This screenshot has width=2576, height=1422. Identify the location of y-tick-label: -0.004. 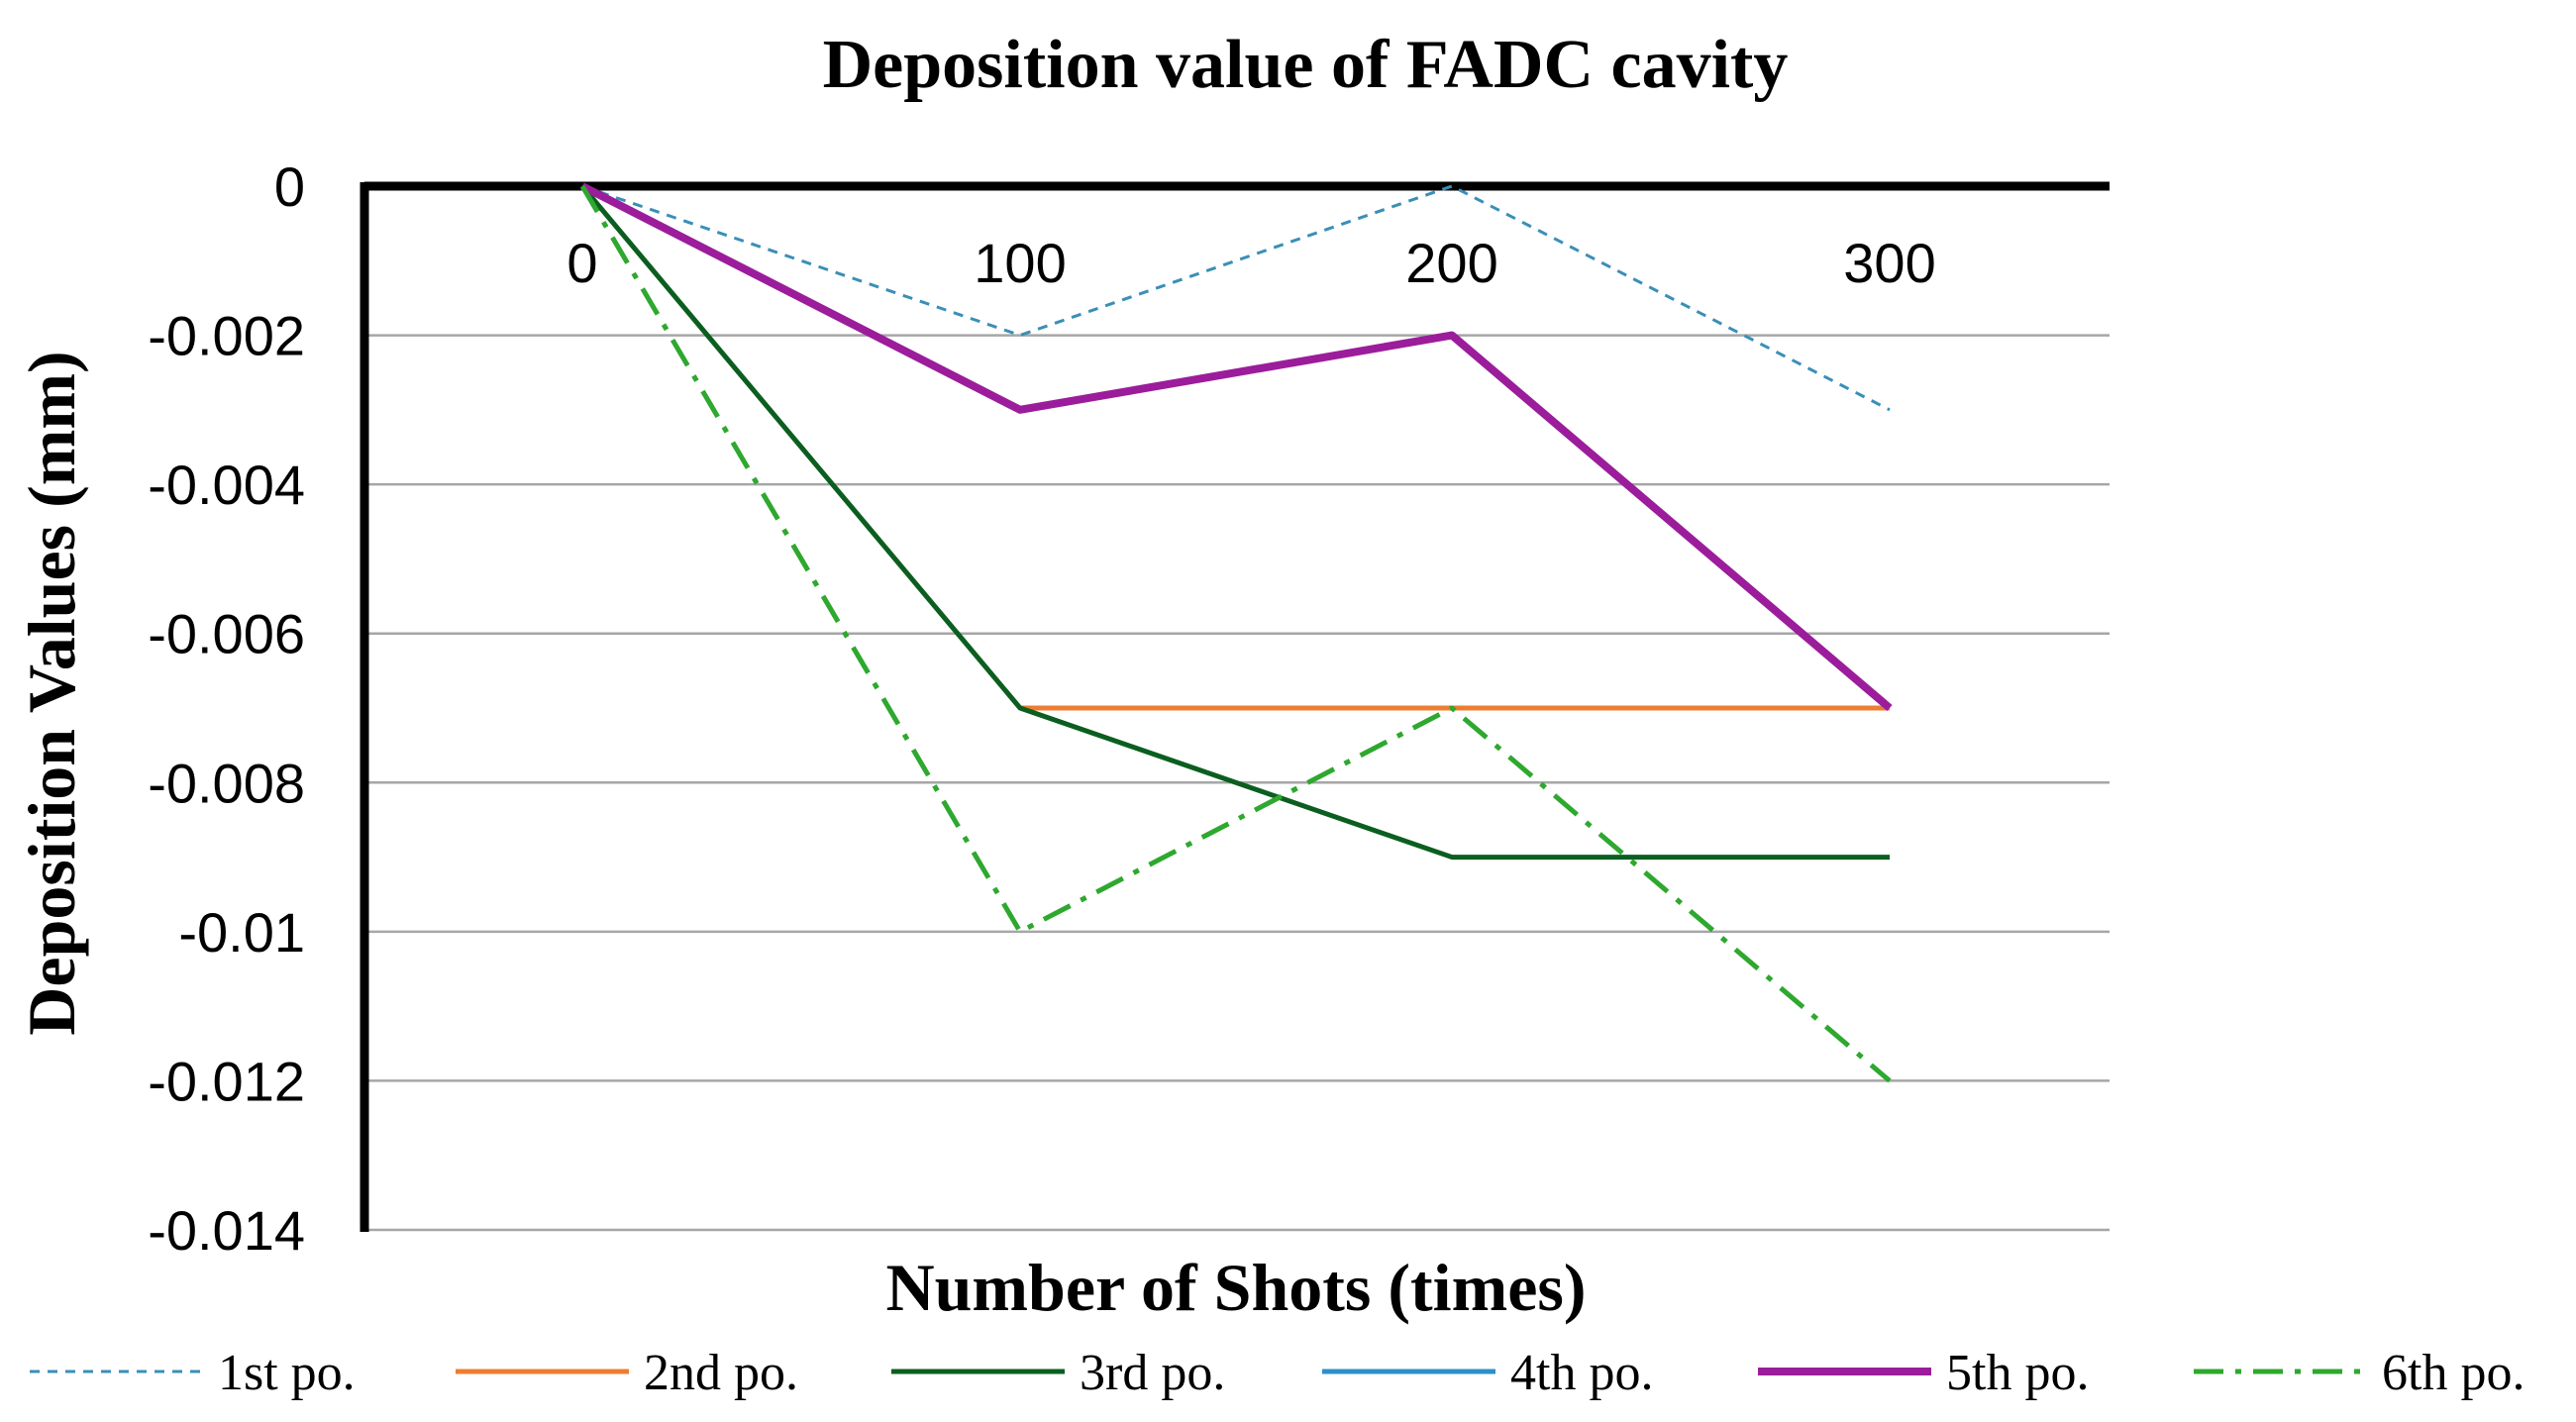
(226, 485).